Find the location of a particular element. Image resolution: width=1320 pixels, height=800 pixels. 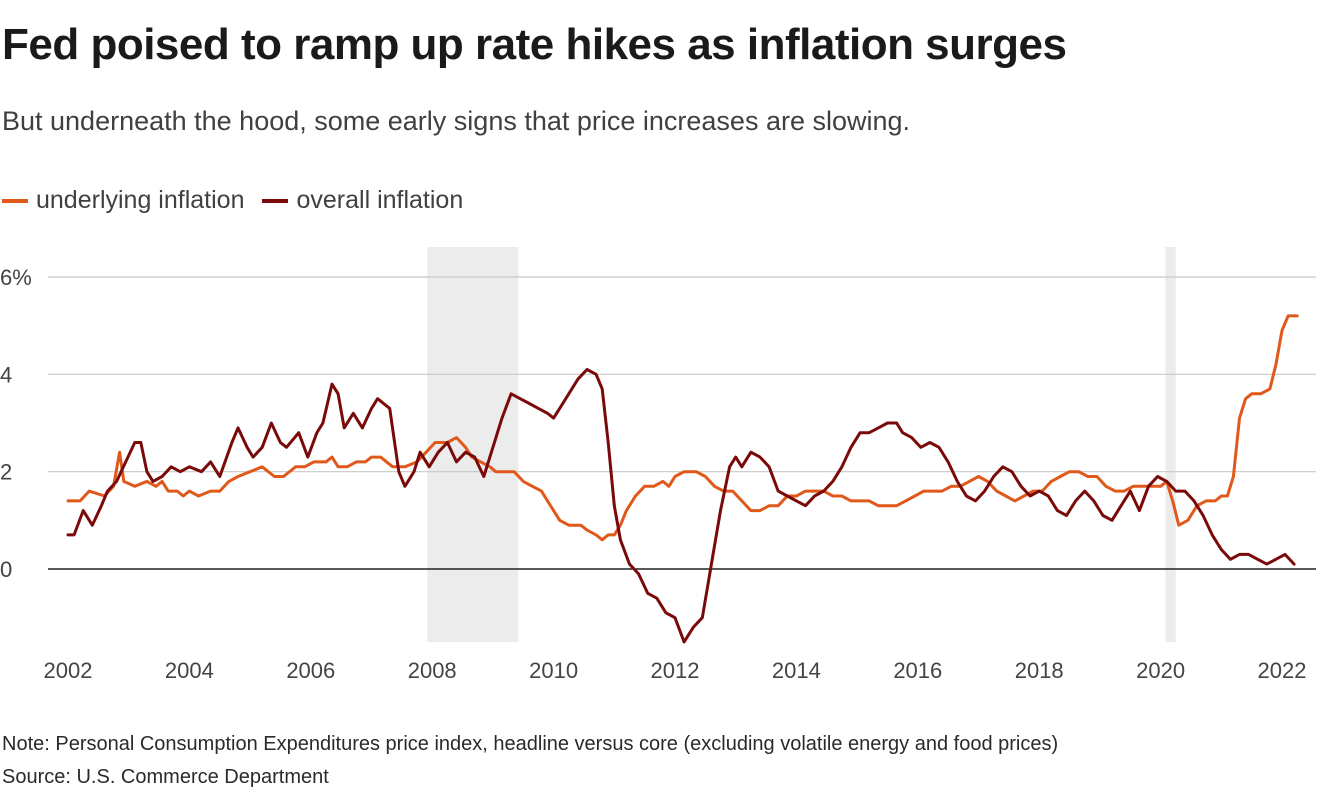

x-tick-label: 2020 is located at coordinates (1160, 670).